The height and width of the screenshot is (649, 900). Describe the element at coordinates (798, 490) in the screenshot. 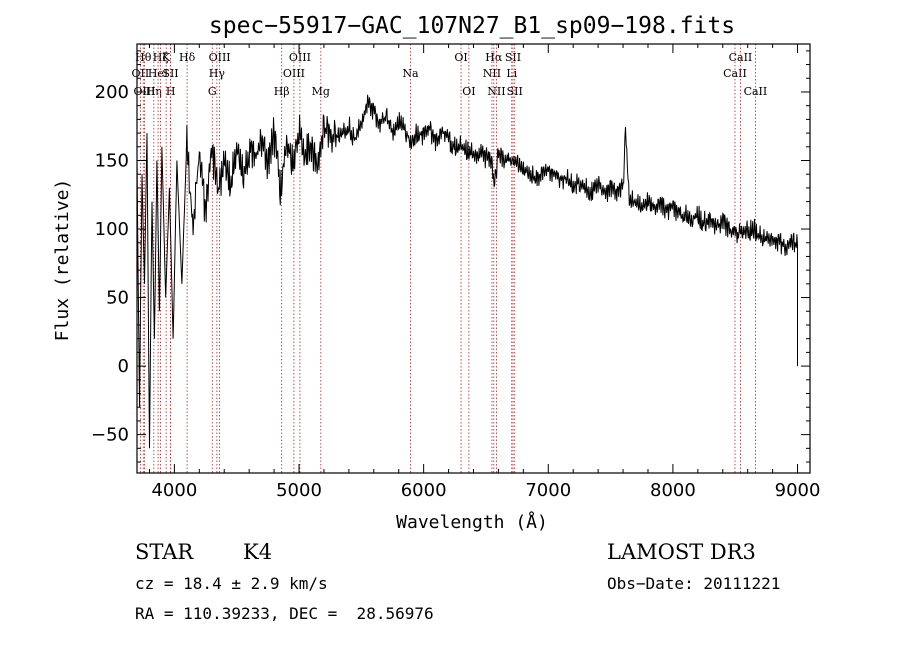

I see `x-tick-label-5: 9000` at that location.